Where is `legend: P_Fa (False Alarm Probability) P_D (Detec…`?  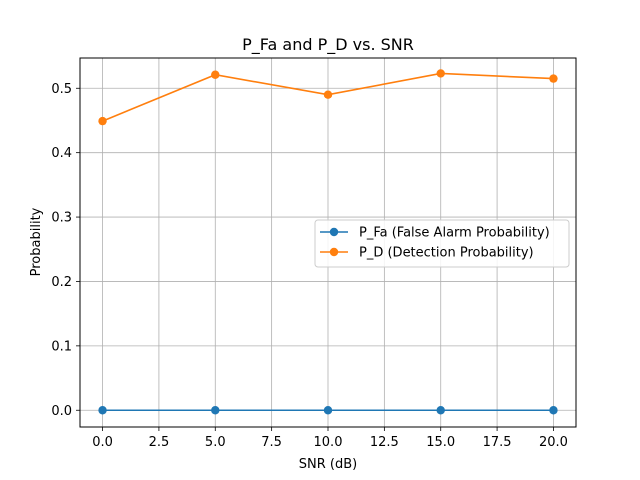 legend: P_Fa (False Alarm Probability) P_D (Detec… is located at coordinates (442, 243).